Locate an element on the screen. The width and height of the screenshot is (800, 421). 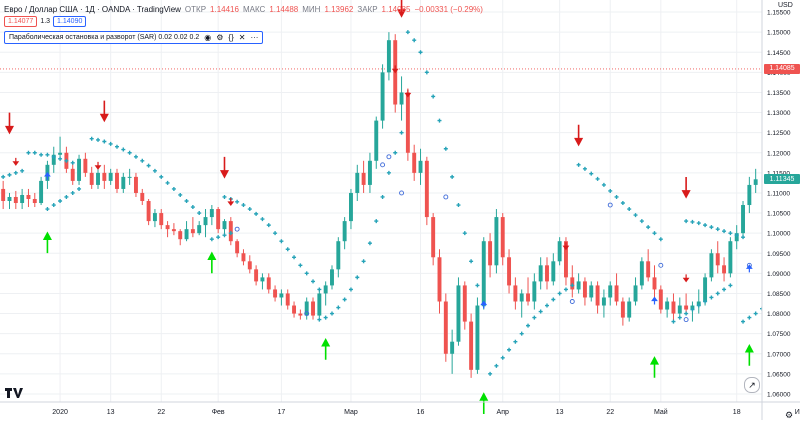
currency-label: USD is located at coordinates (785, 5).